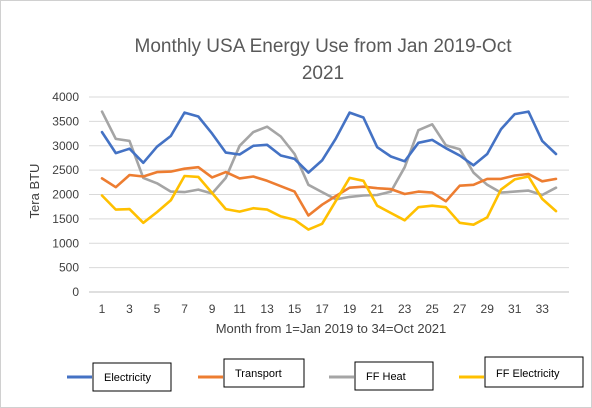 This screenshot has width=592, height=408. Describe the element at coordinates (65, 243) in the screenshot. I see `y-tick-label: 1000` at that location.